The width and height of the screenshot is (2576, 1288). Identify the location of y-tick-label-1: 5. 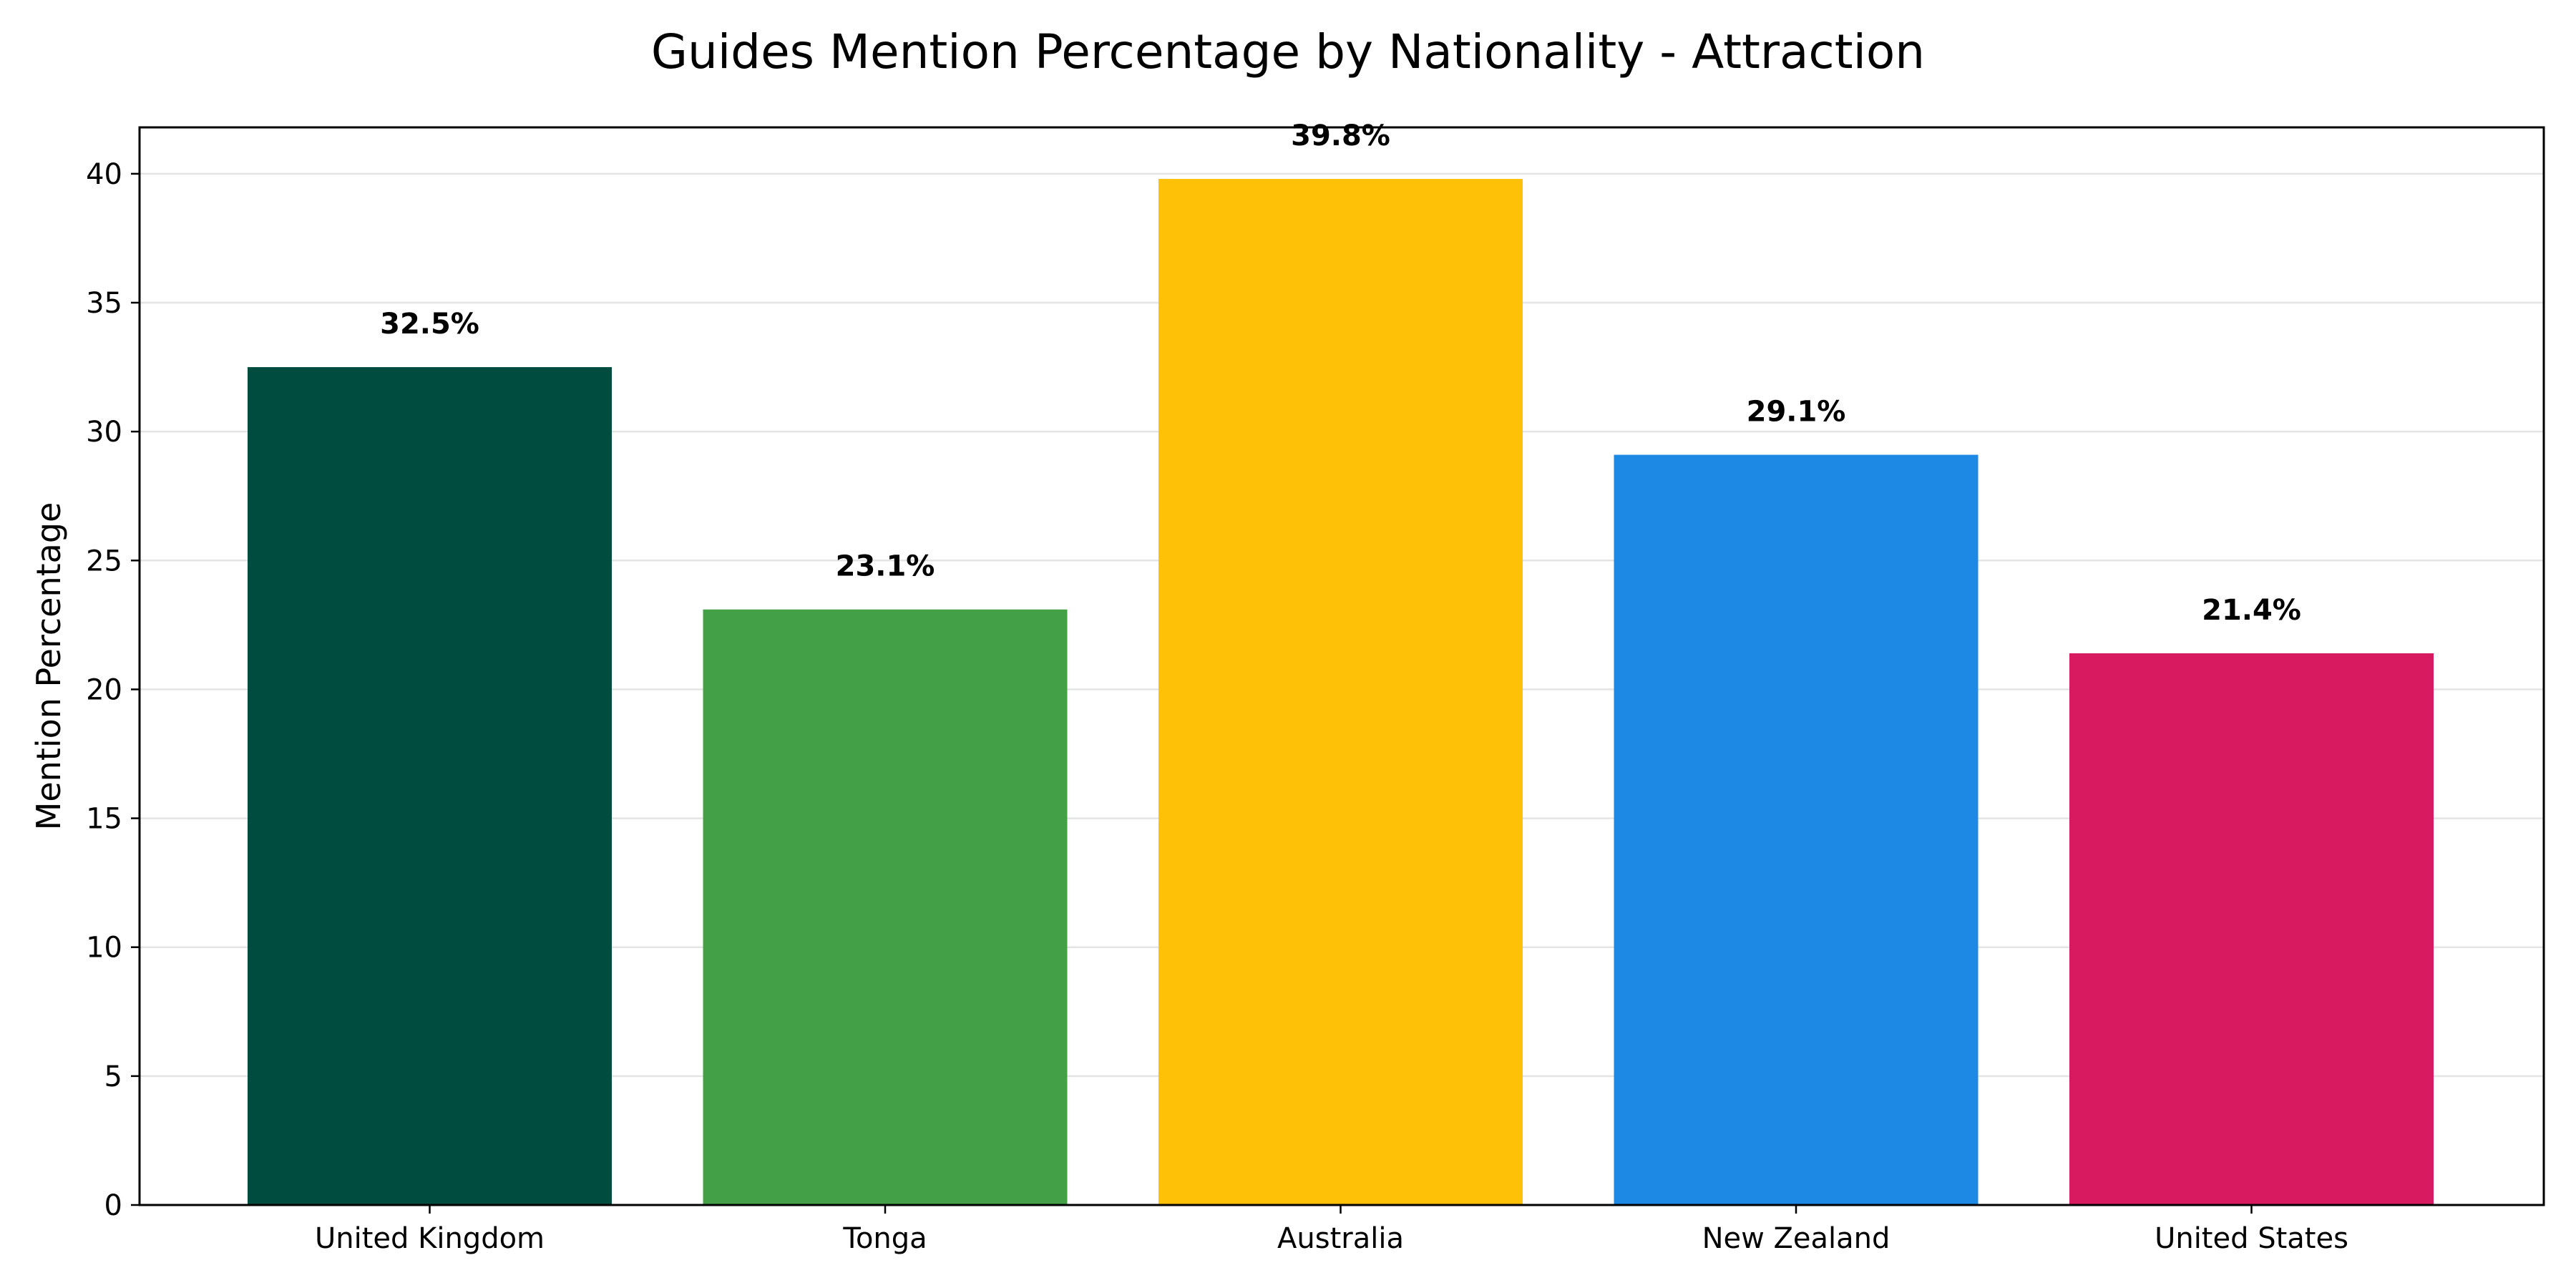
(113, 1076).